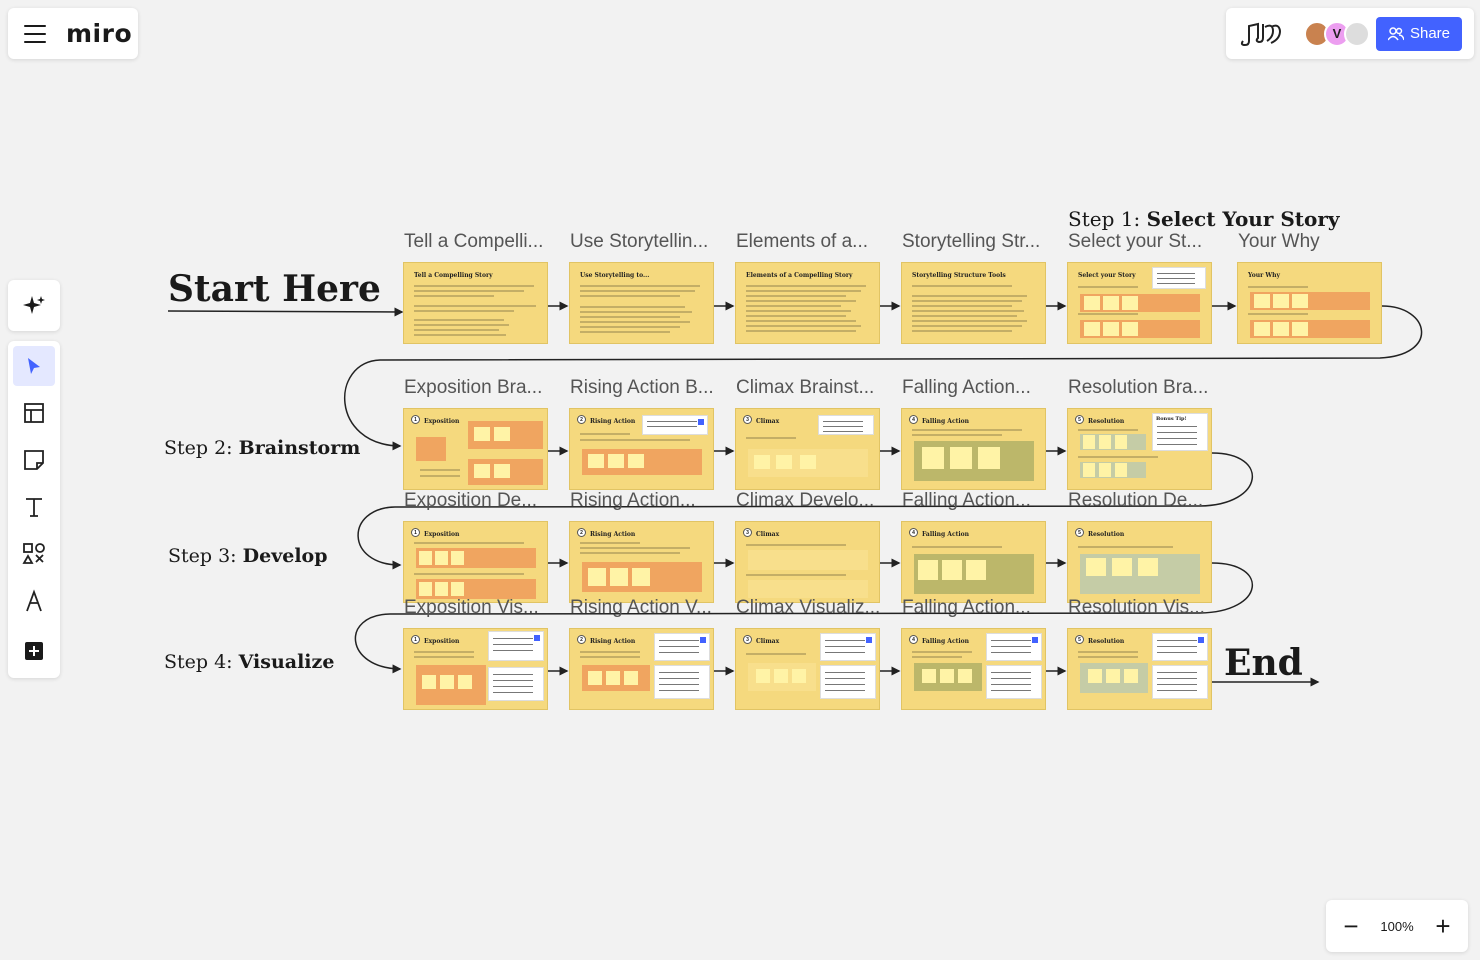 The image size is (1480, 960). What do you see at coordinates (1395, 33) in the screenshot?
I see `users-icon` at bounding box center [1395, 33].